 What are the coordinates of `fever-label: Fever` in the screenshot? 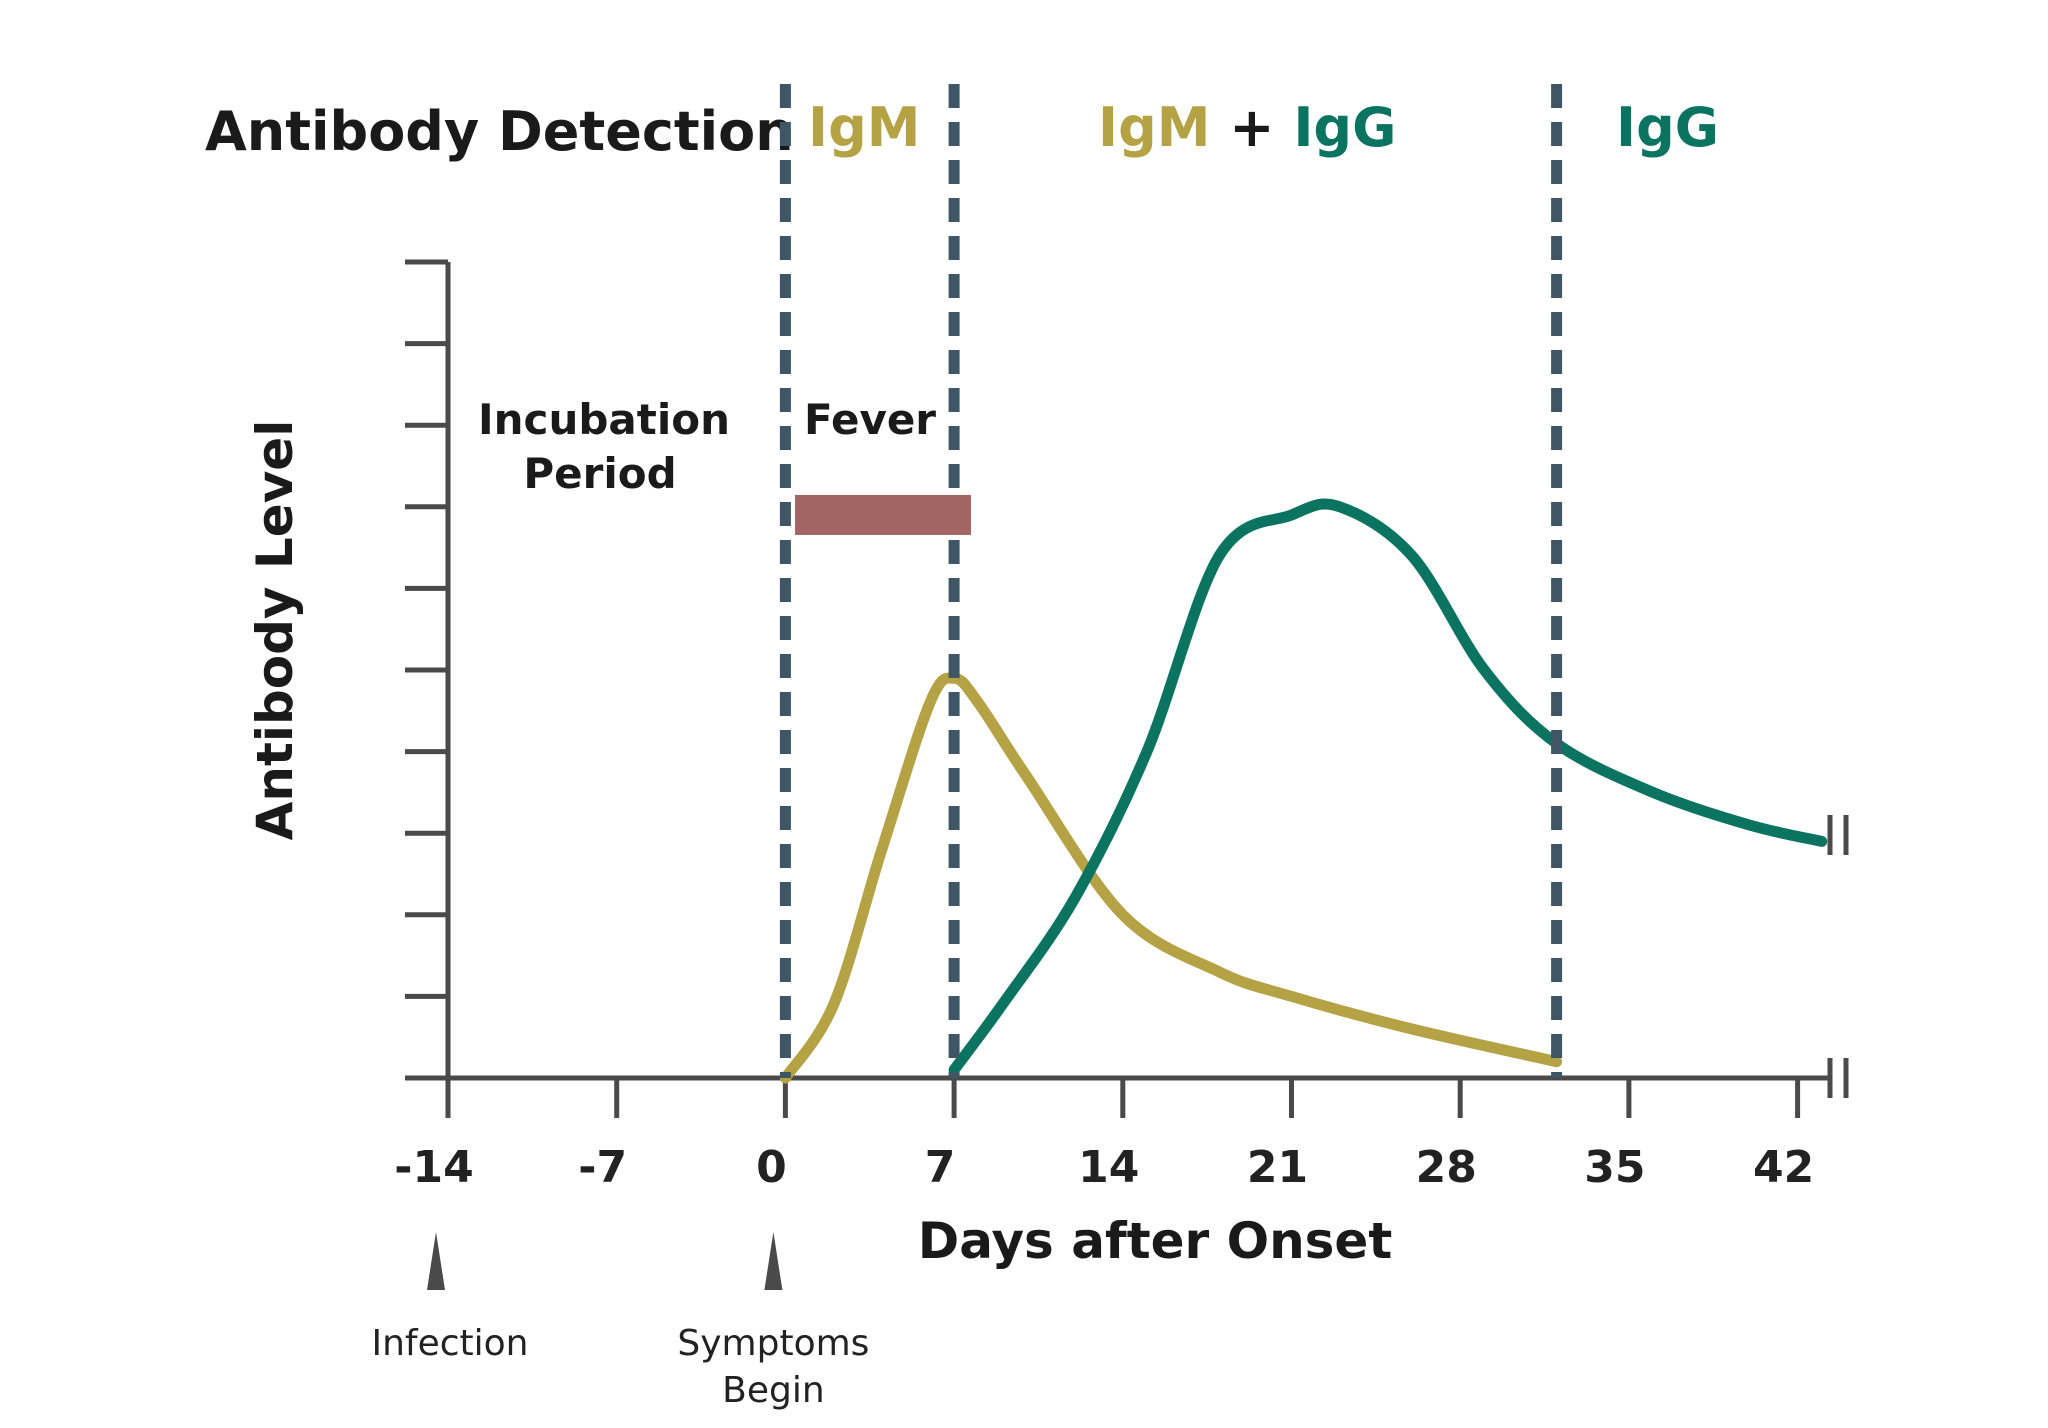 It's located at (870, 419).